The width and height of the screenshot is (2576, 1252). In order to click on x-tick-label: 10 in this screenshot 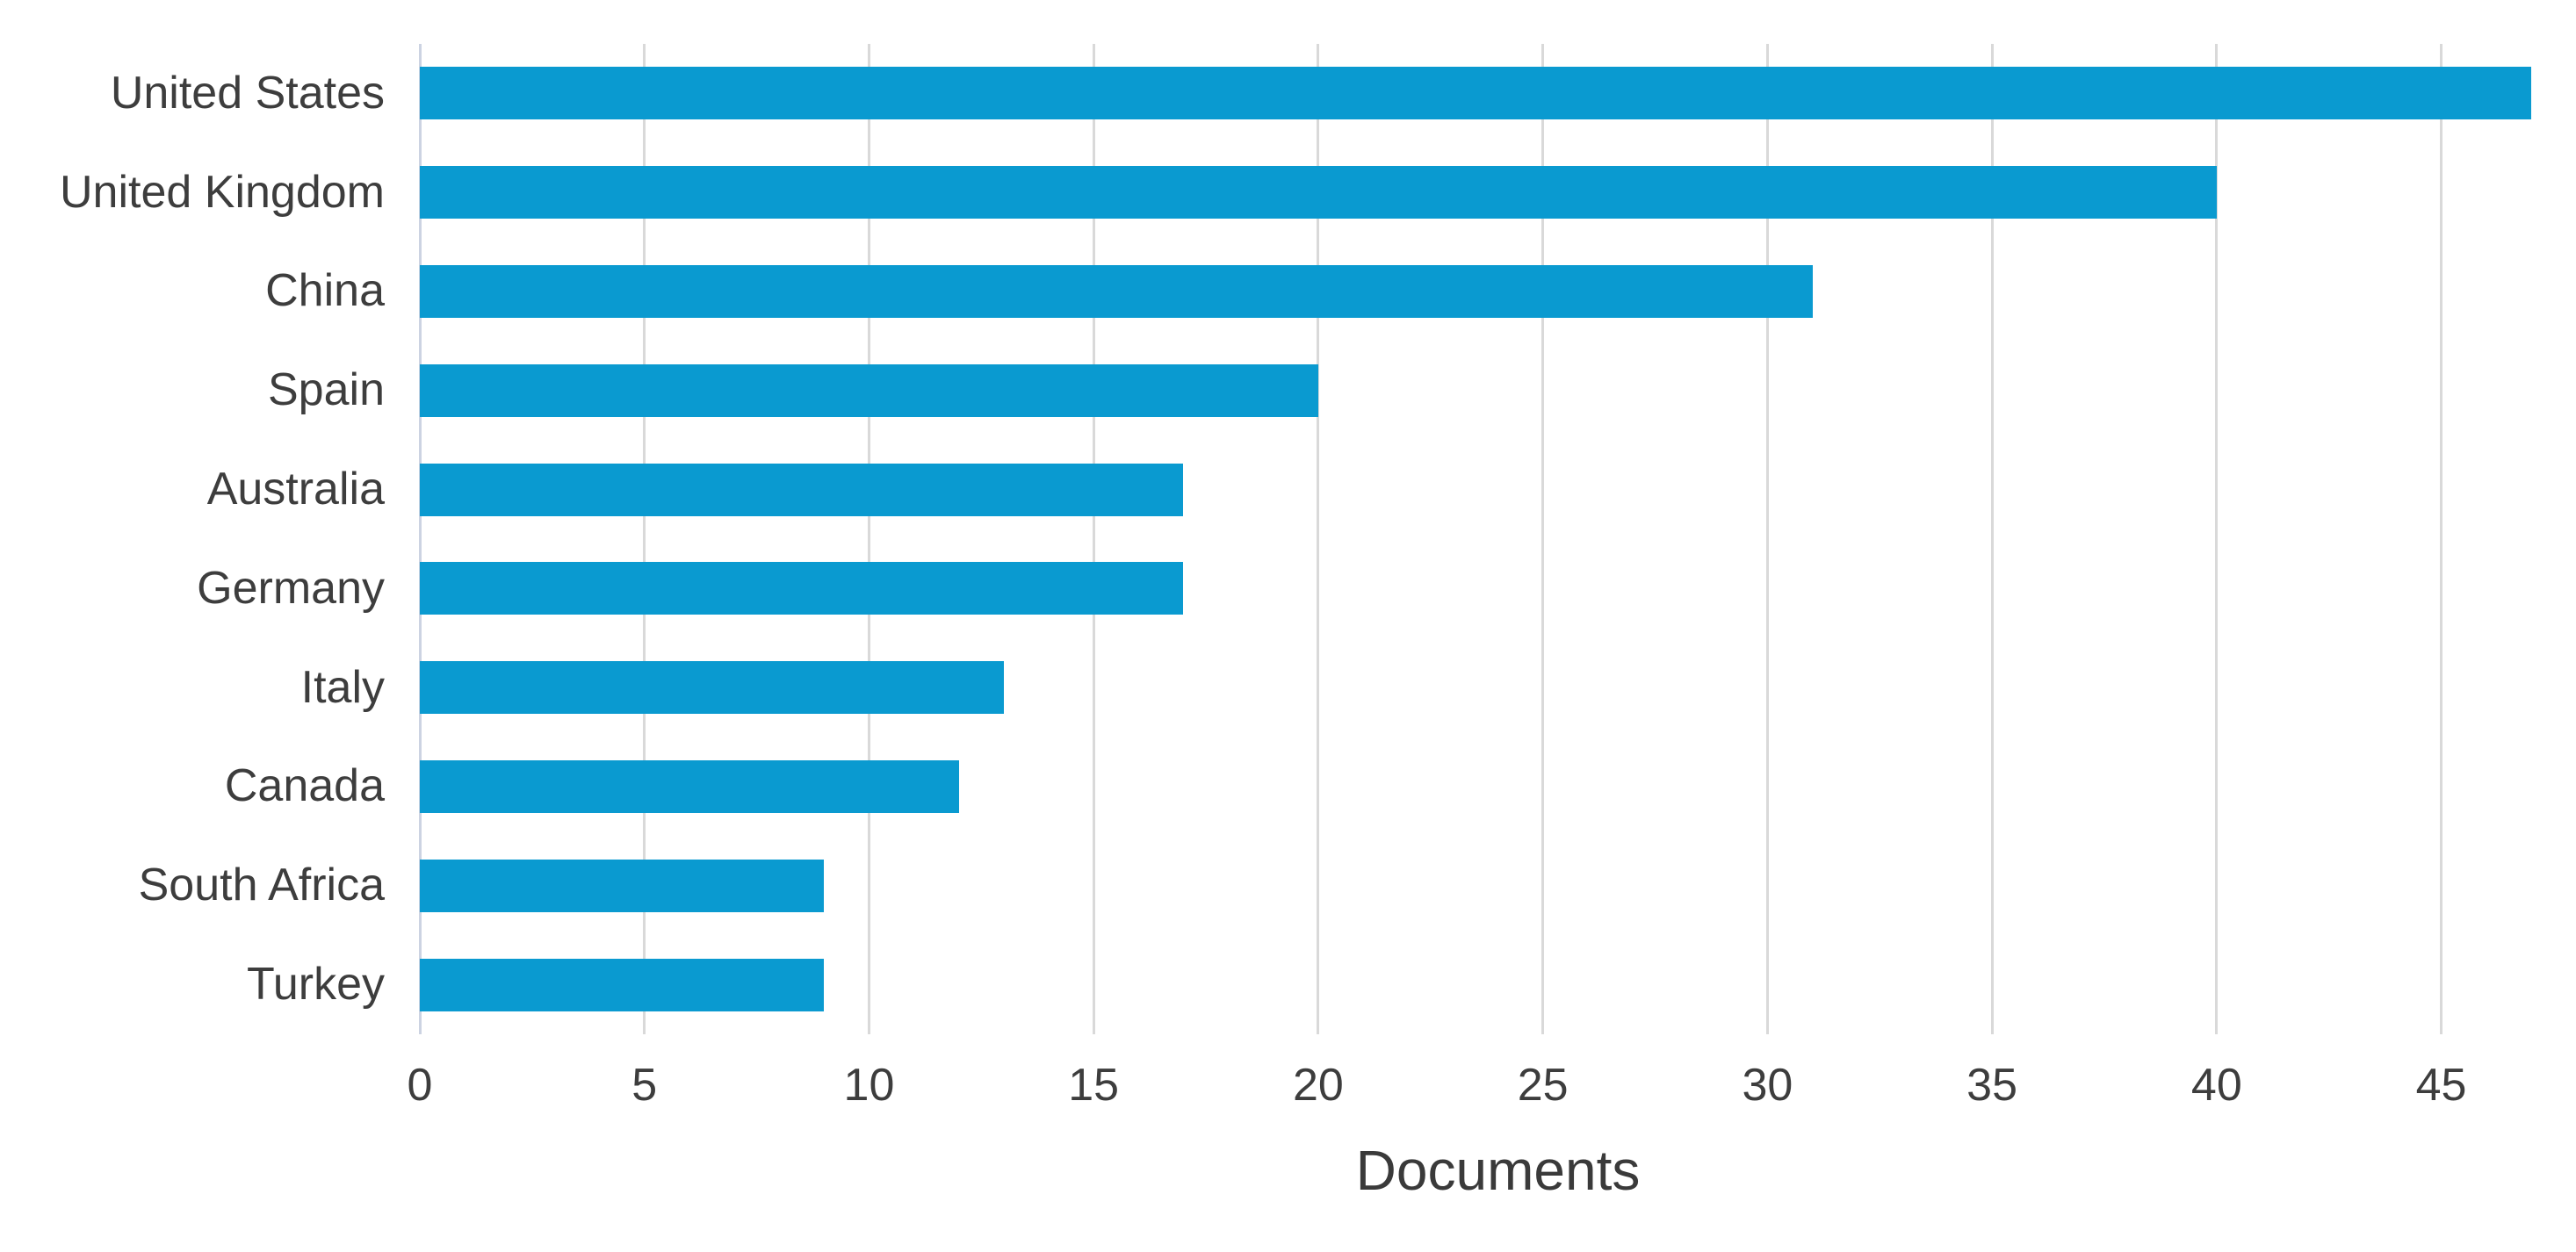, I will do `click(869, 1085)`.